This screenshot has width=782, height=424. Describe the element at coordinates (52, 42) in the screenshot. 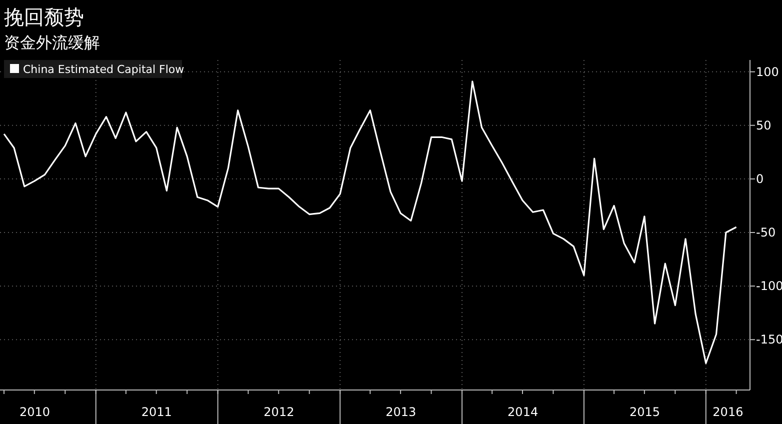

I see `chart-subtitle: 资金外流缓解` at that location.